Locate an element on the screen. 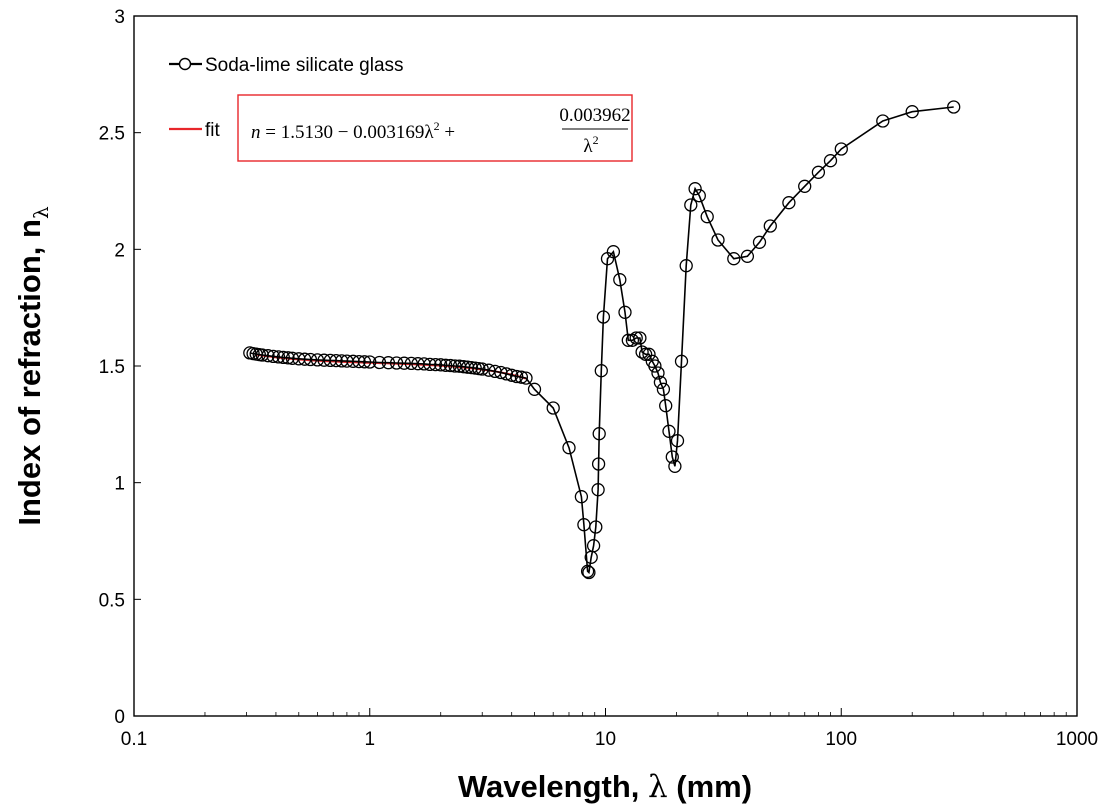  y-tick-label: 3 is located at coordinates (119, 17).